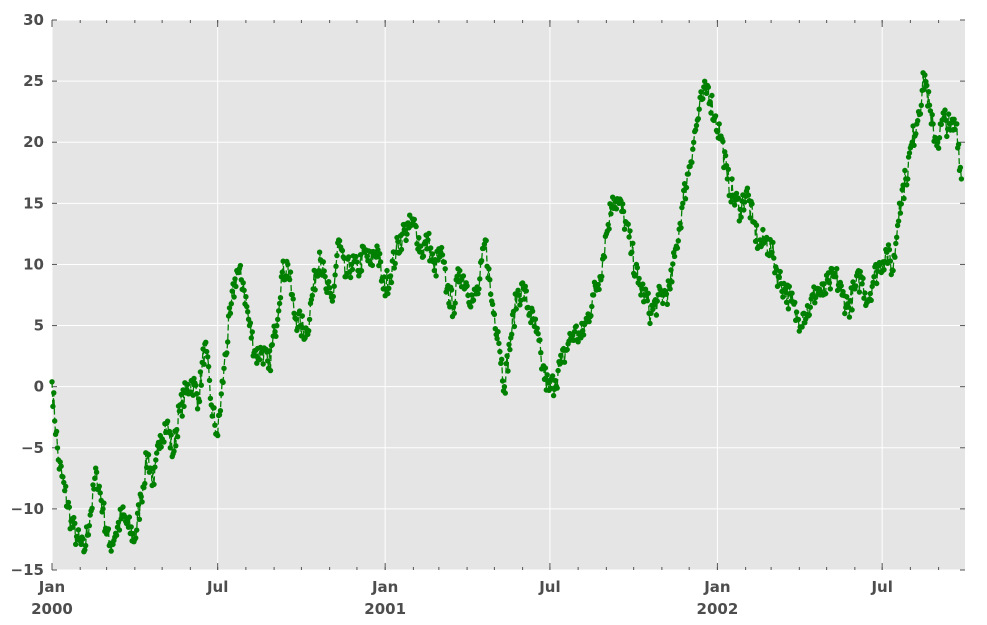  I want to click on y-tick-label: 30, so click(33, 20).